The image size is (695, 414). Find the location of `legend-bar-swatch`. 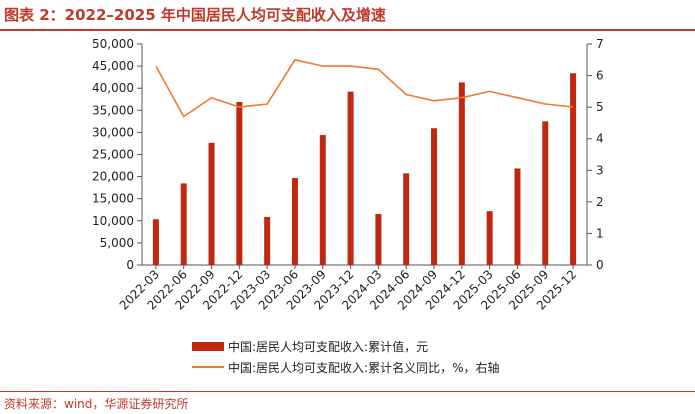

legend-bar-swatch is located at coordinates (208, 346).